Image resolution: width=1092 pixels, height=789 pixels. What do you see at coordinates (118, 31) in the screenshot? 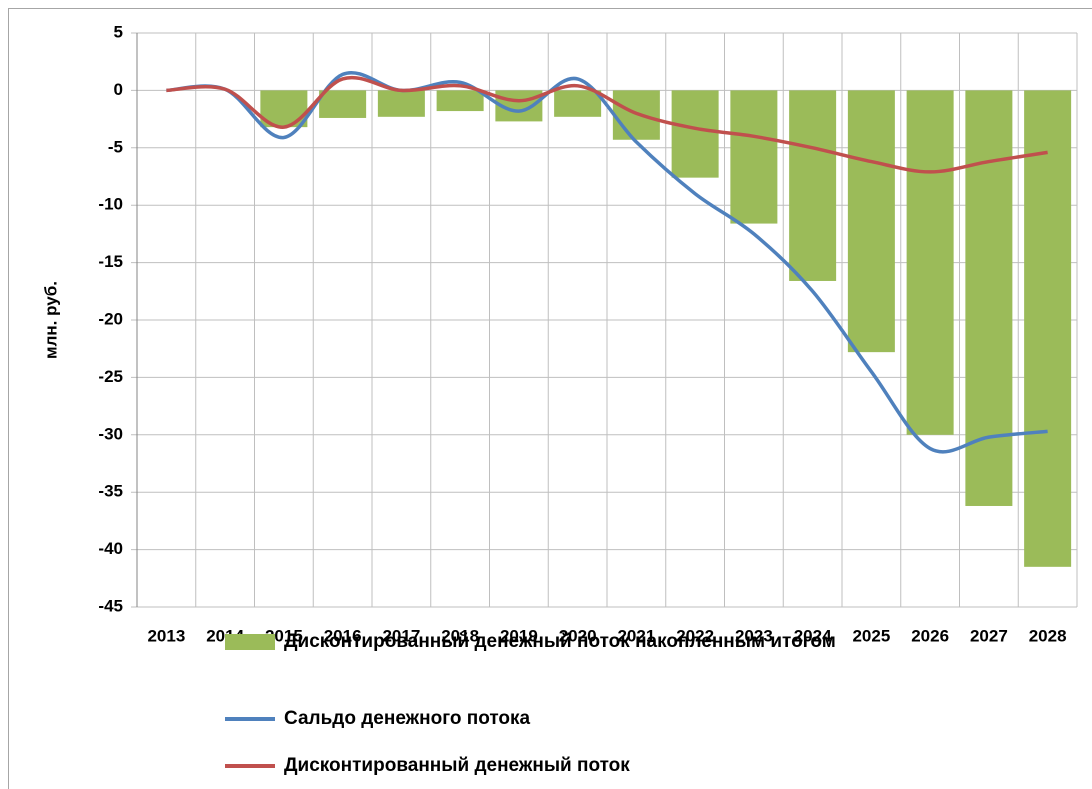
I see `y-tick-label: 5` at bounding box center [118, 31].